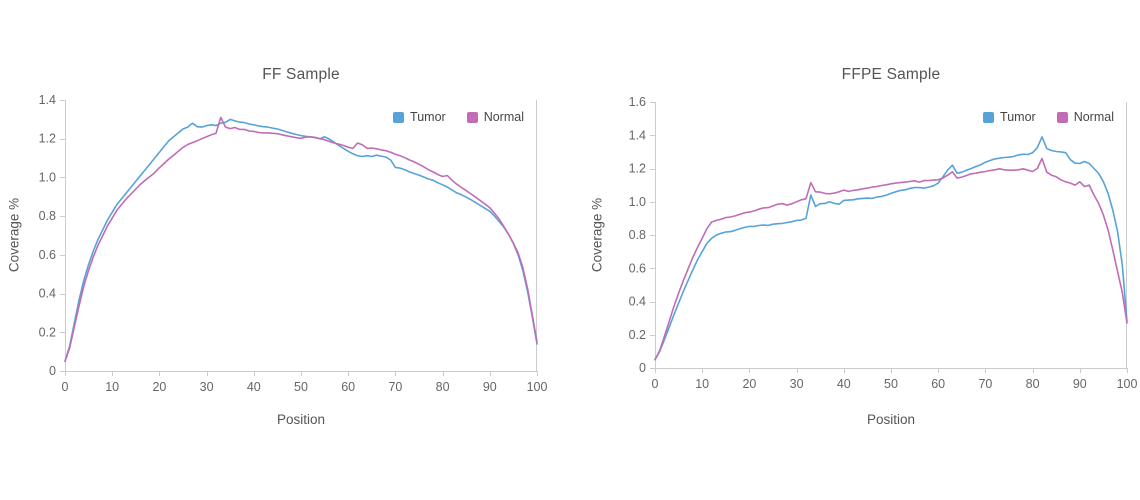 This screenshot has width=1140, height=500. What do you see at coordinates (891, 74) in the screenshot?
I see `chart-title: FFPE Sample` at bounding box center [891, 74].